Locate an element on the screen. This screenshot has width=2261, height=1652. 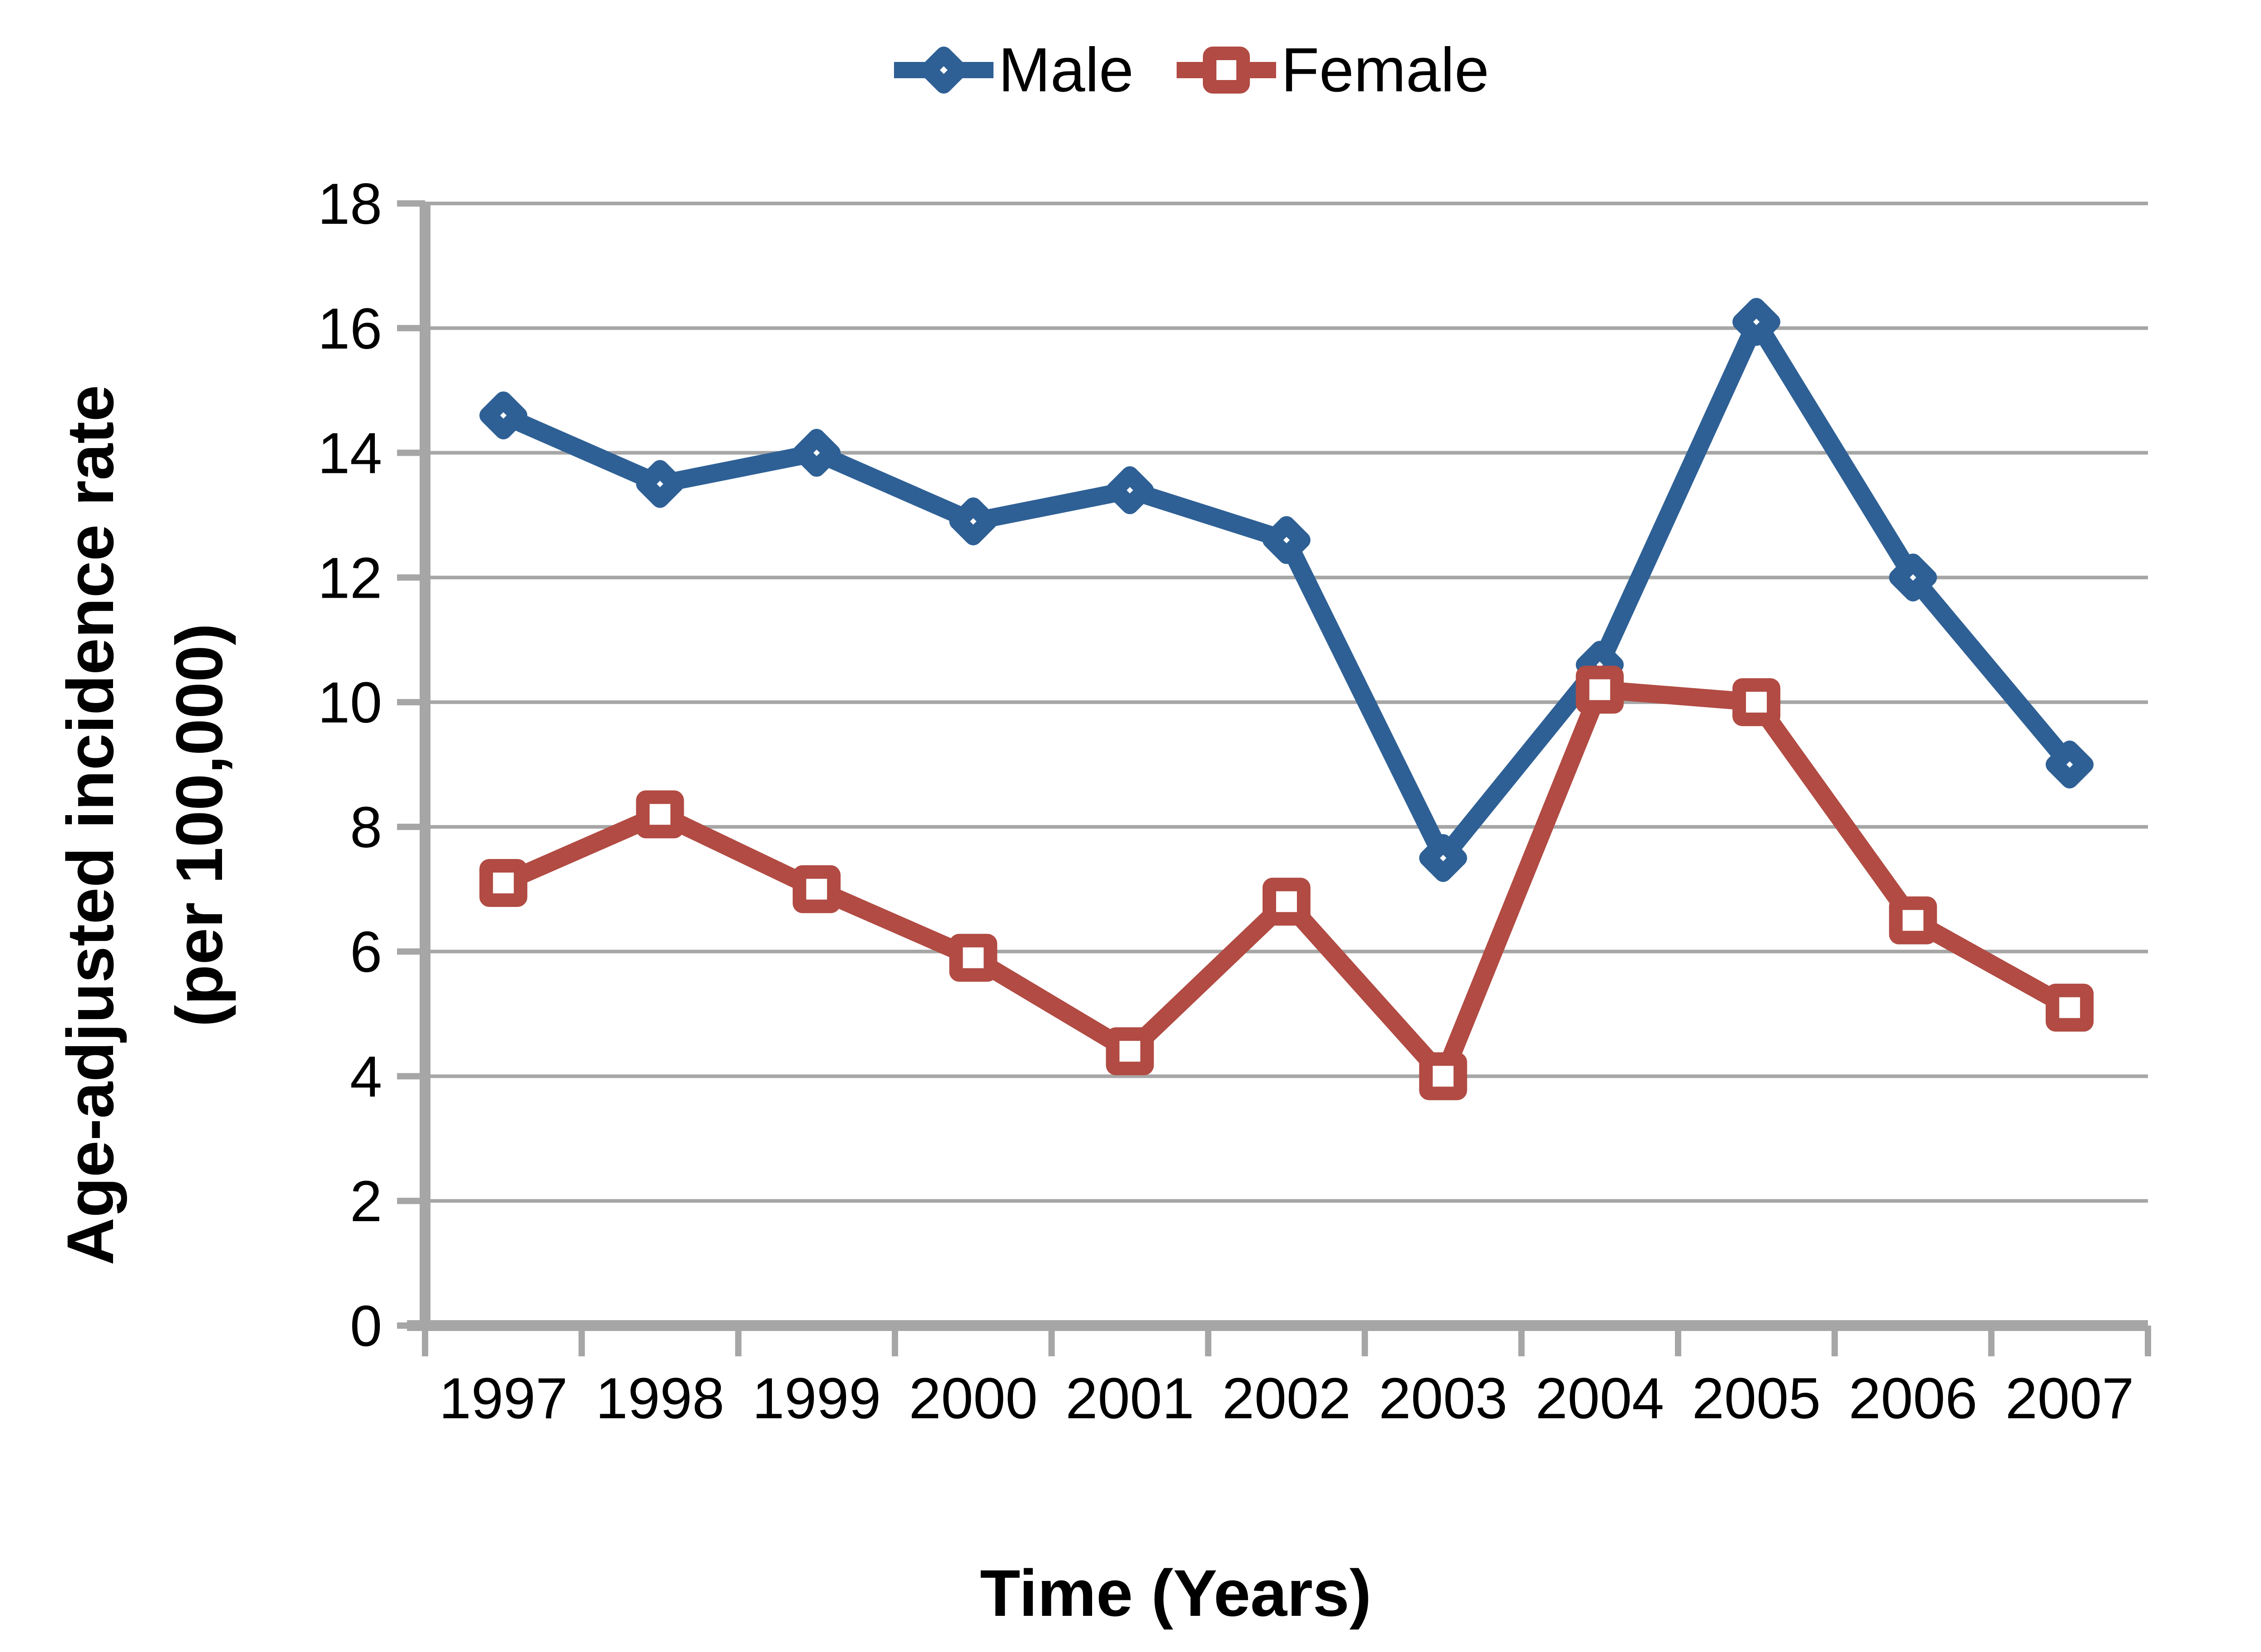
x-tick-label: 2001 is located at coordinates (1129, 1398).